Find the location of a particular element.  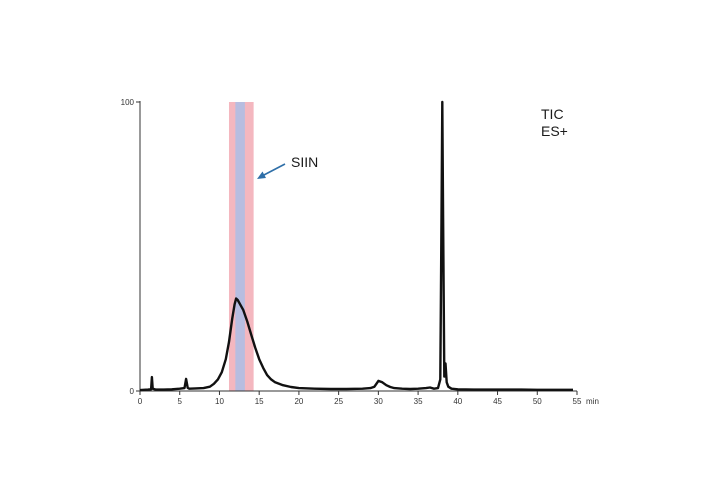

highlight-band-inner is located at coordinates (240, 246).